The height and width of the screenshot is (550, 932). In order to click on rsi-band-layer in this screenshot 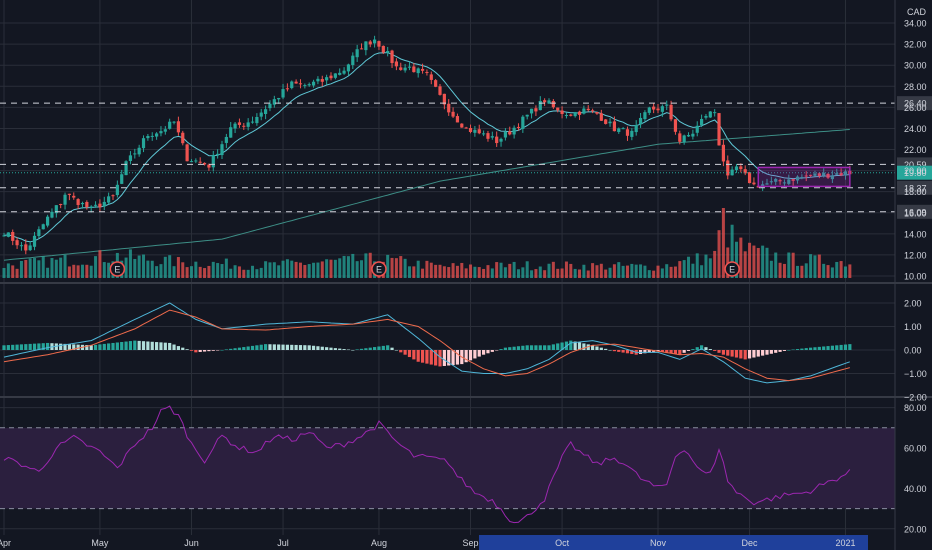, I will do `click(447, 468)`.